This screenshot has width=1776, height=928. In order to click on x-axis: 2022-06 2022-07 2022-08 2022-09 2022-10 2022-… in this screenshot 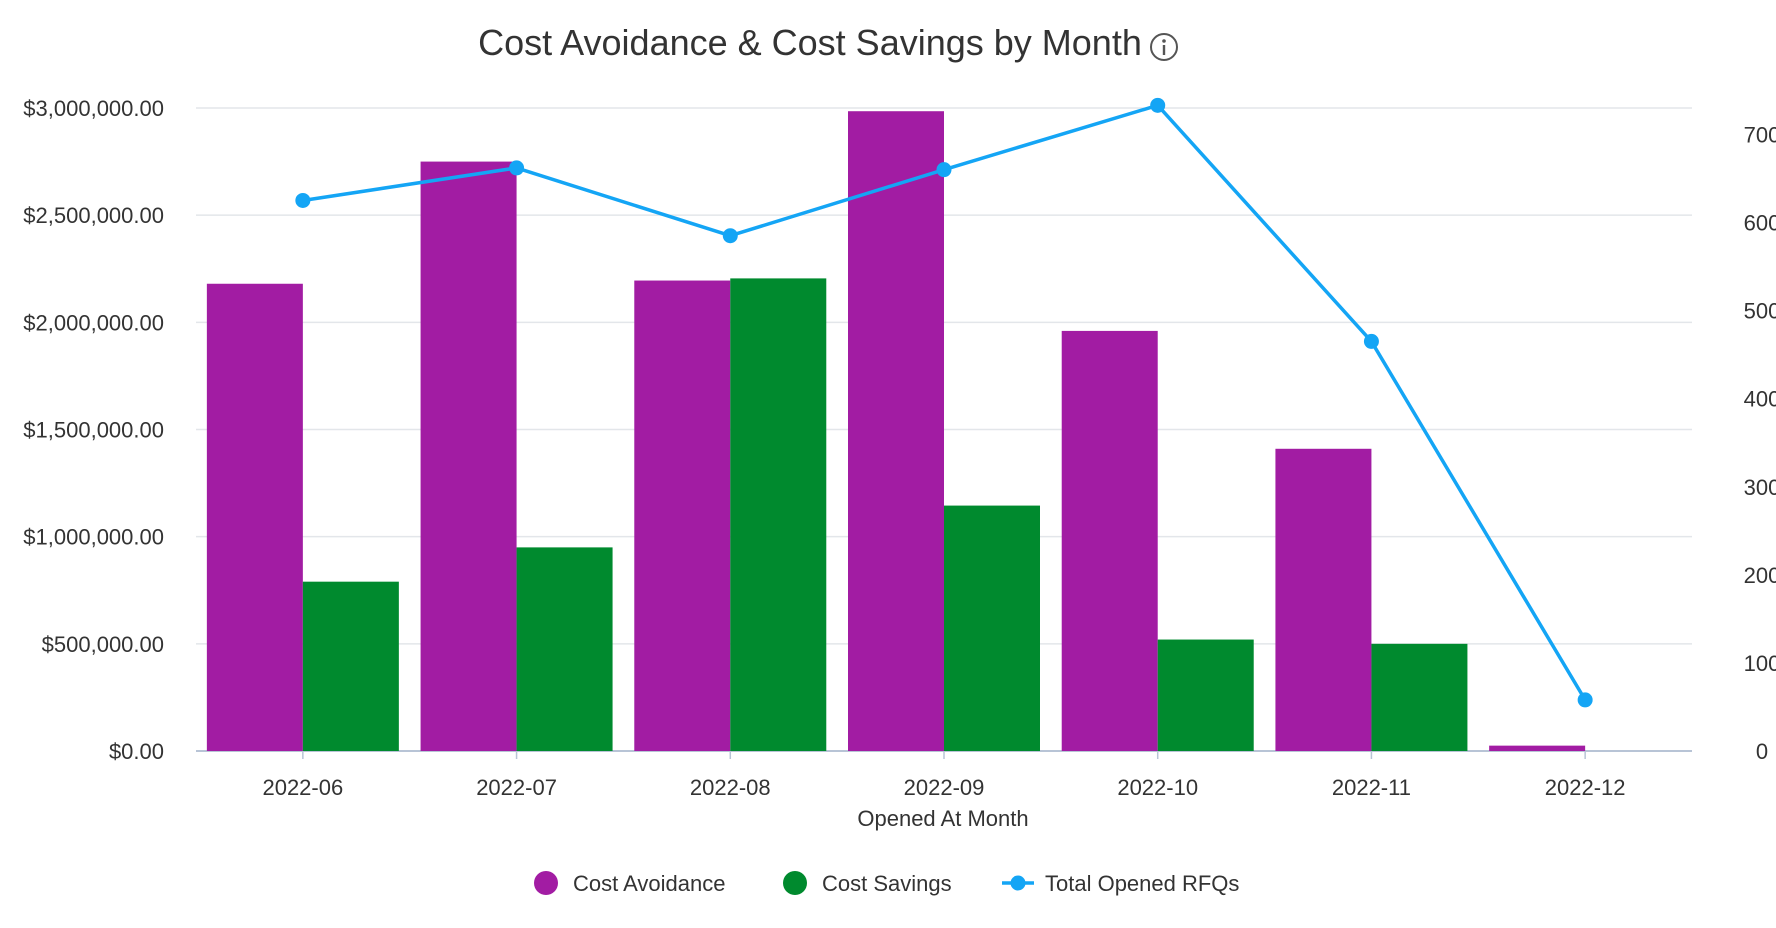, I will do `click(944, 775)`.